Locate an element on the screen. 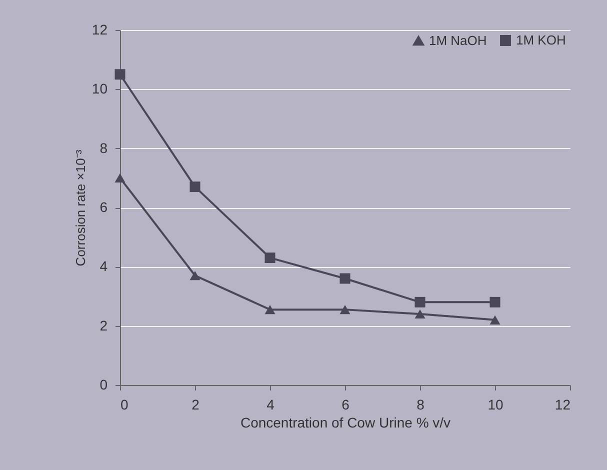  y-tick-label: 0 is located at coordinates (104, 384).